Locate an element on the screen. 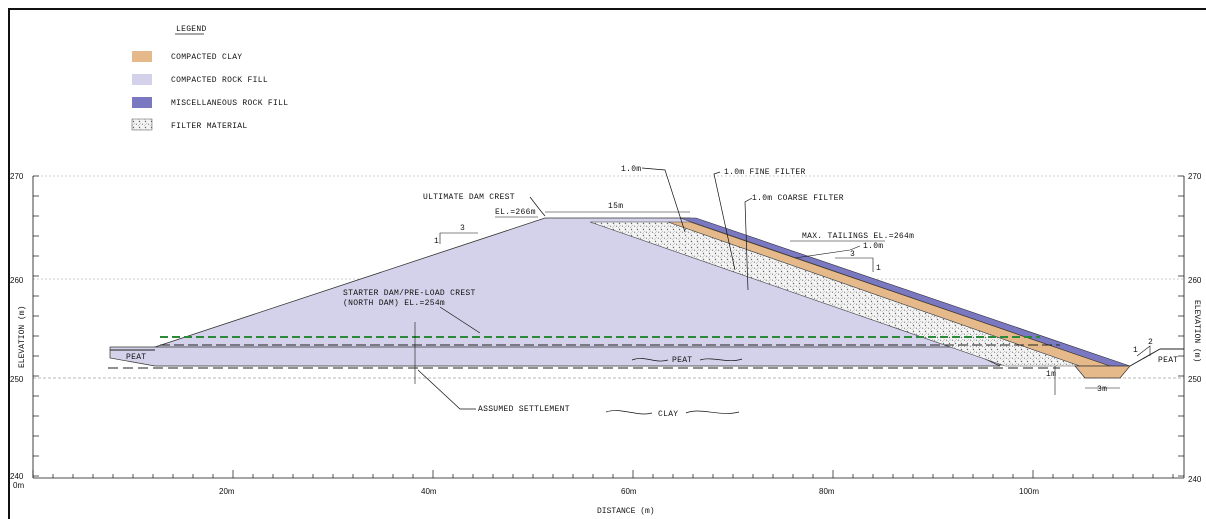 Image resolution: width=1206 pixels, height=519 pixels. legend-label-compacted-rock-fill: COMPACTED ROCK FILL is located at coordinates (219, 80).